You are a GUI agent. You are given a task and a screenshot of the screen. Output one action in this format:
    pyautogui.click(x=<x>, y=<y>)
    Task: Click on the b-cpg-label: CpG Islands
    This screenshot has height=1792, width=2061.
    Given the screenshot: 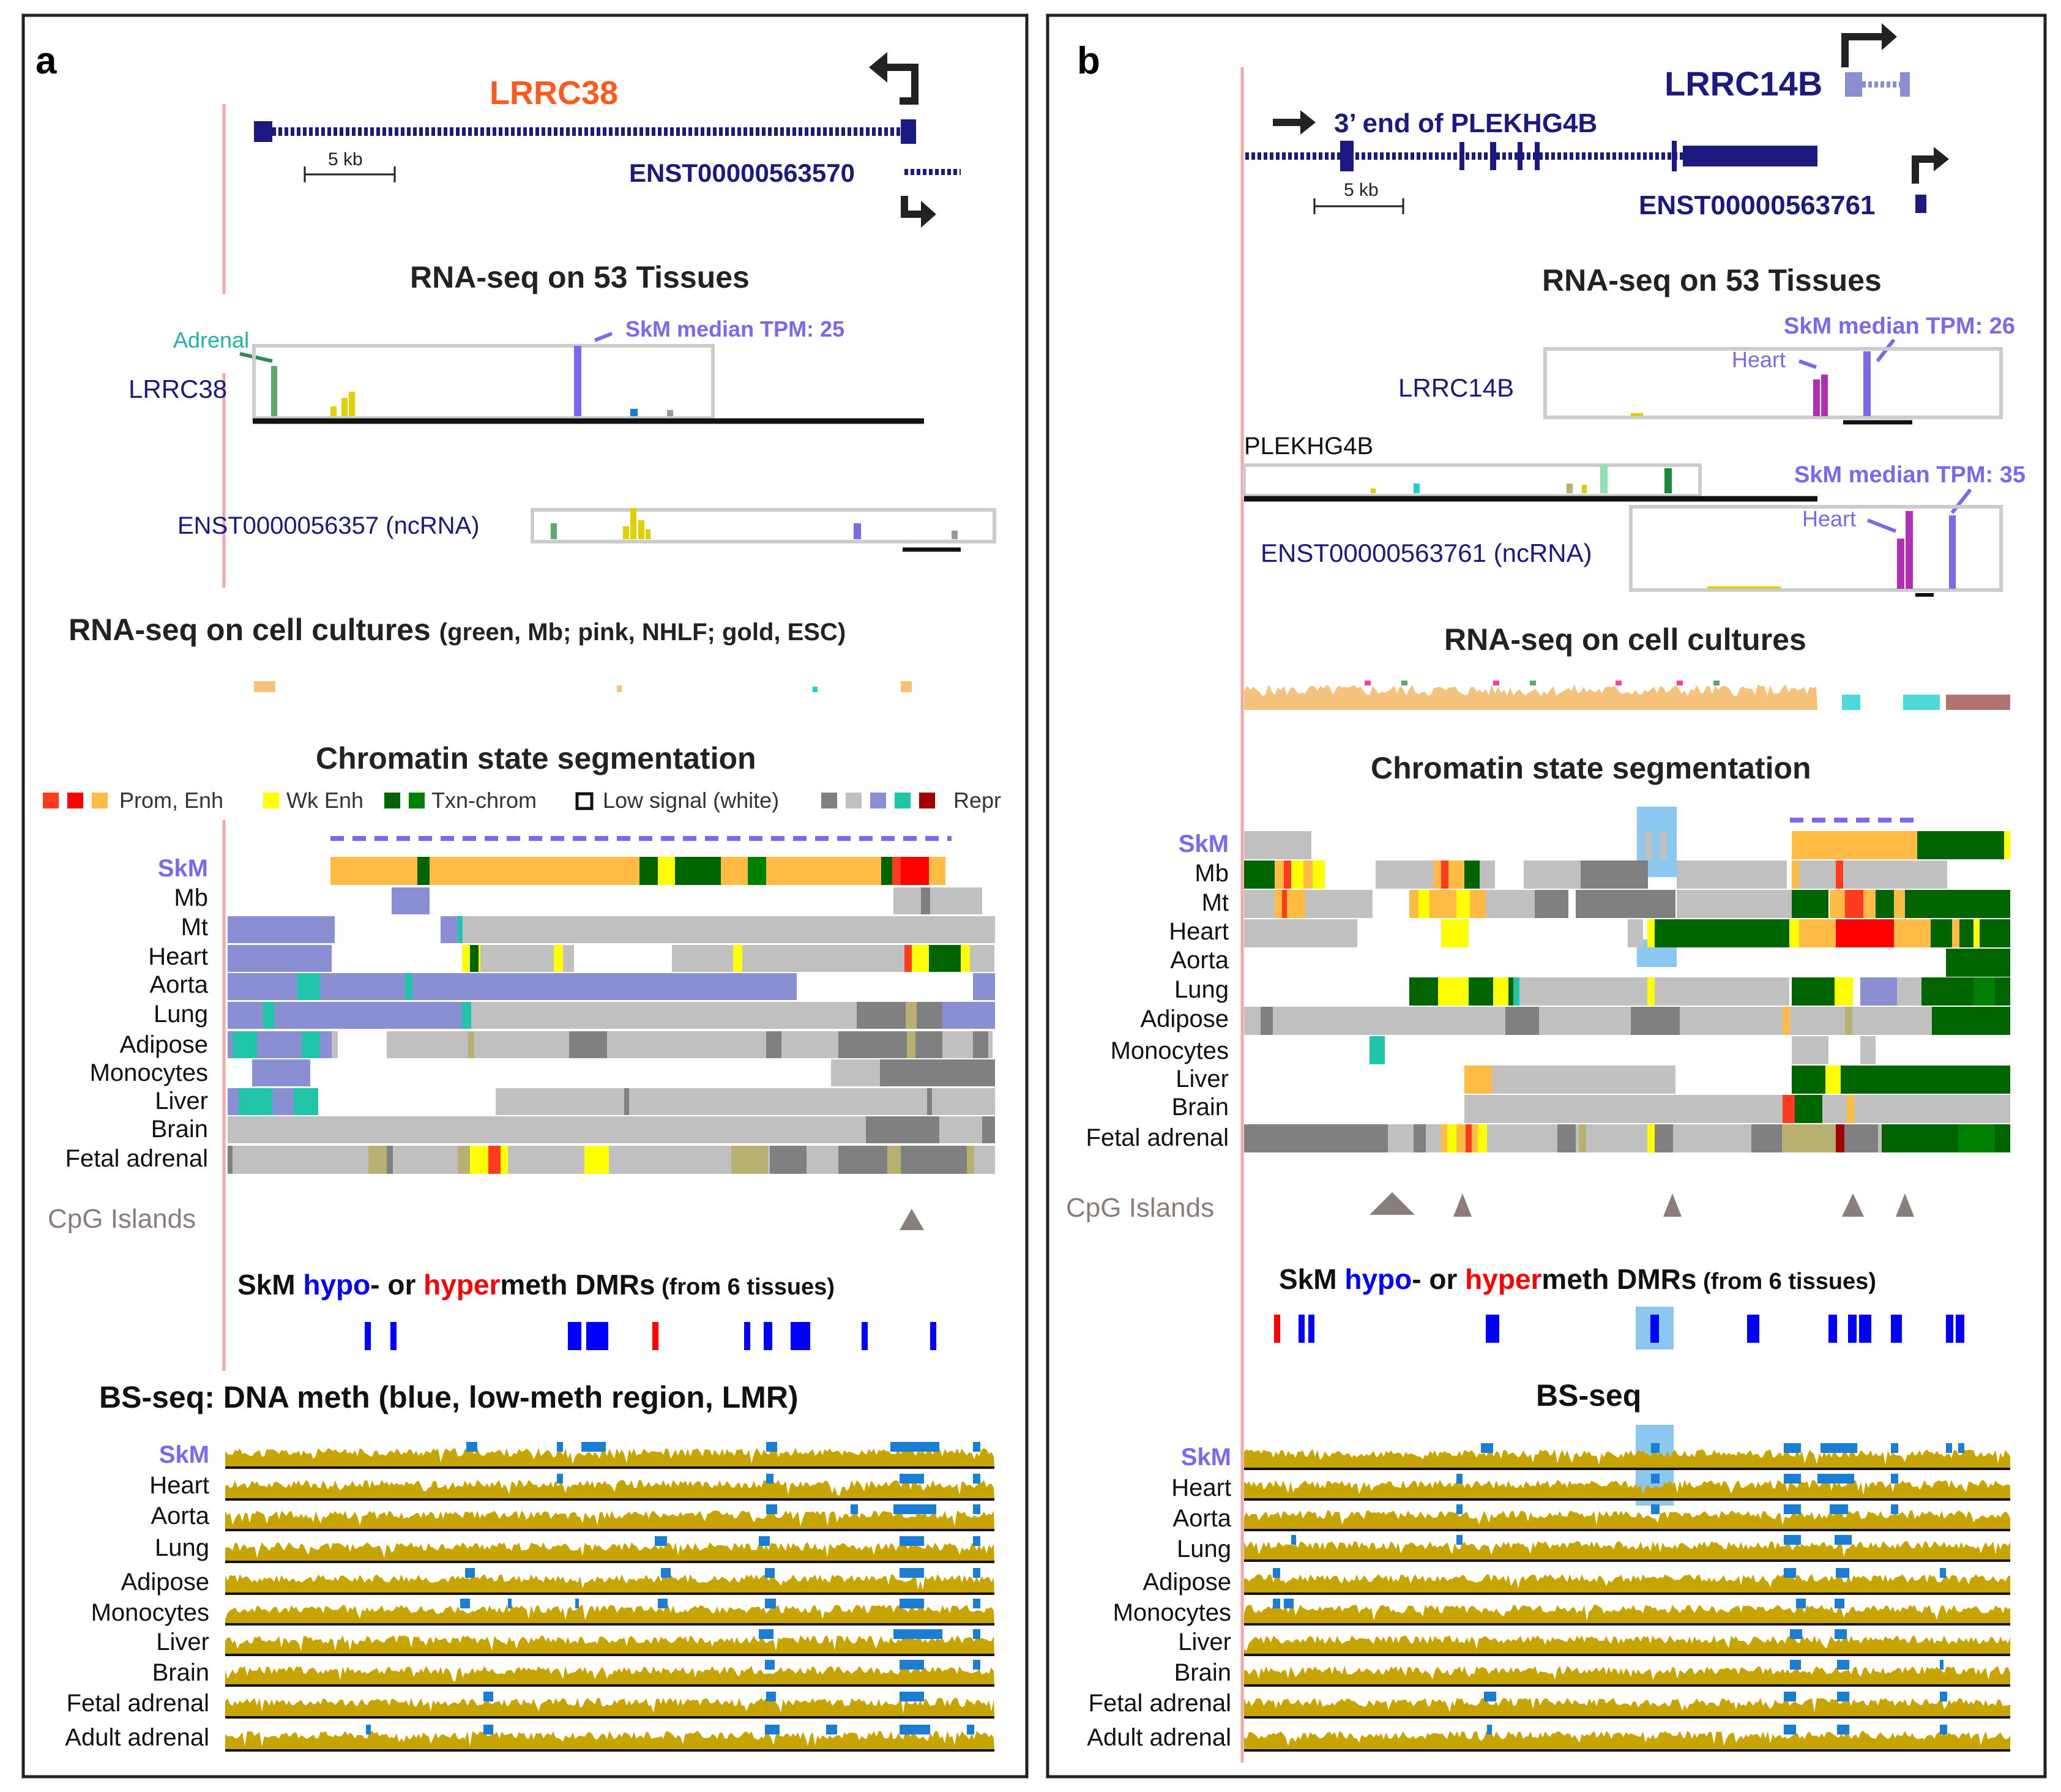 What is the action you would take?
    pyautogui.click(x=1140, y=1208)
    